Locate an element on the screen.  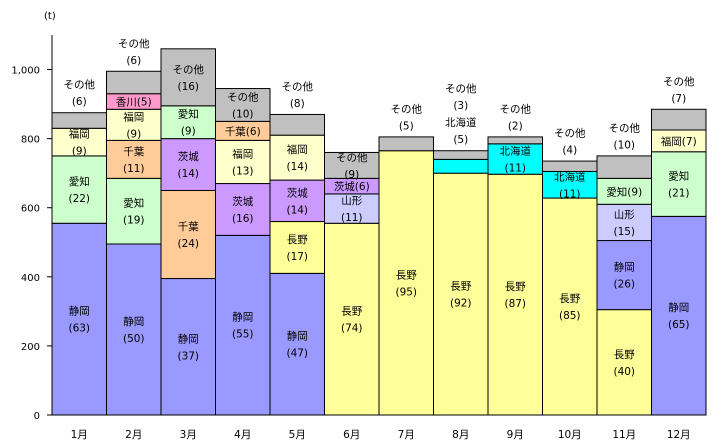
y-tick-label: 800 is located at coordinates (30, 140).